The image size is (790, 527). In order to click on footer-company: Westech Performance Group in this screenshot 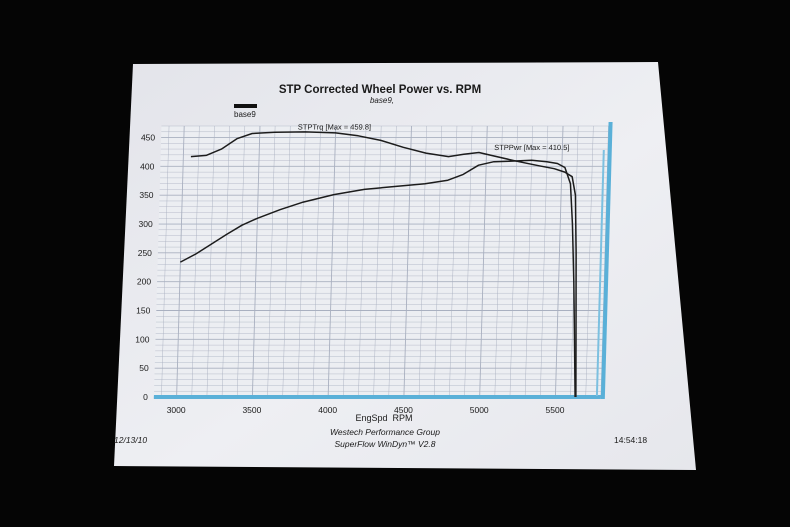, I will do `click(385, 432)`.